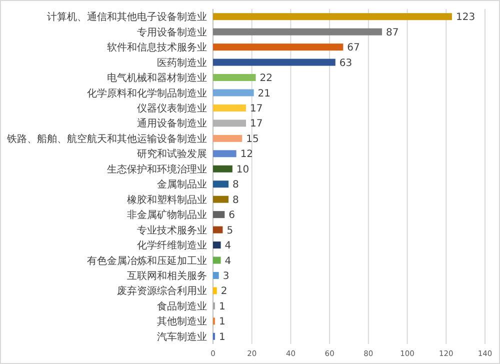  I want to click on y-tick-label: 通用设备制造业, so click(172, 124).